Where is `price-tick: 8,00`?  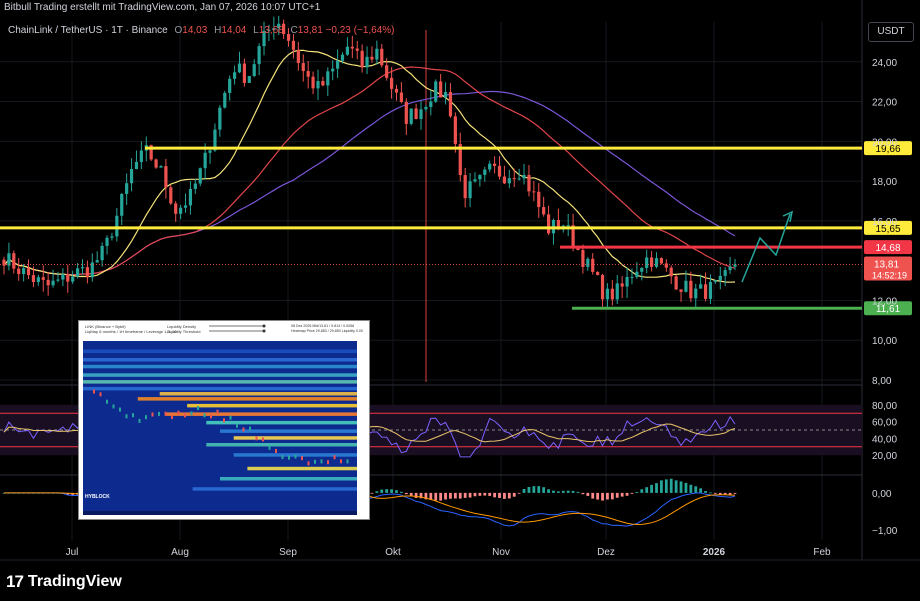
price-tick: 8,00 is located at coordinates (882, 381).